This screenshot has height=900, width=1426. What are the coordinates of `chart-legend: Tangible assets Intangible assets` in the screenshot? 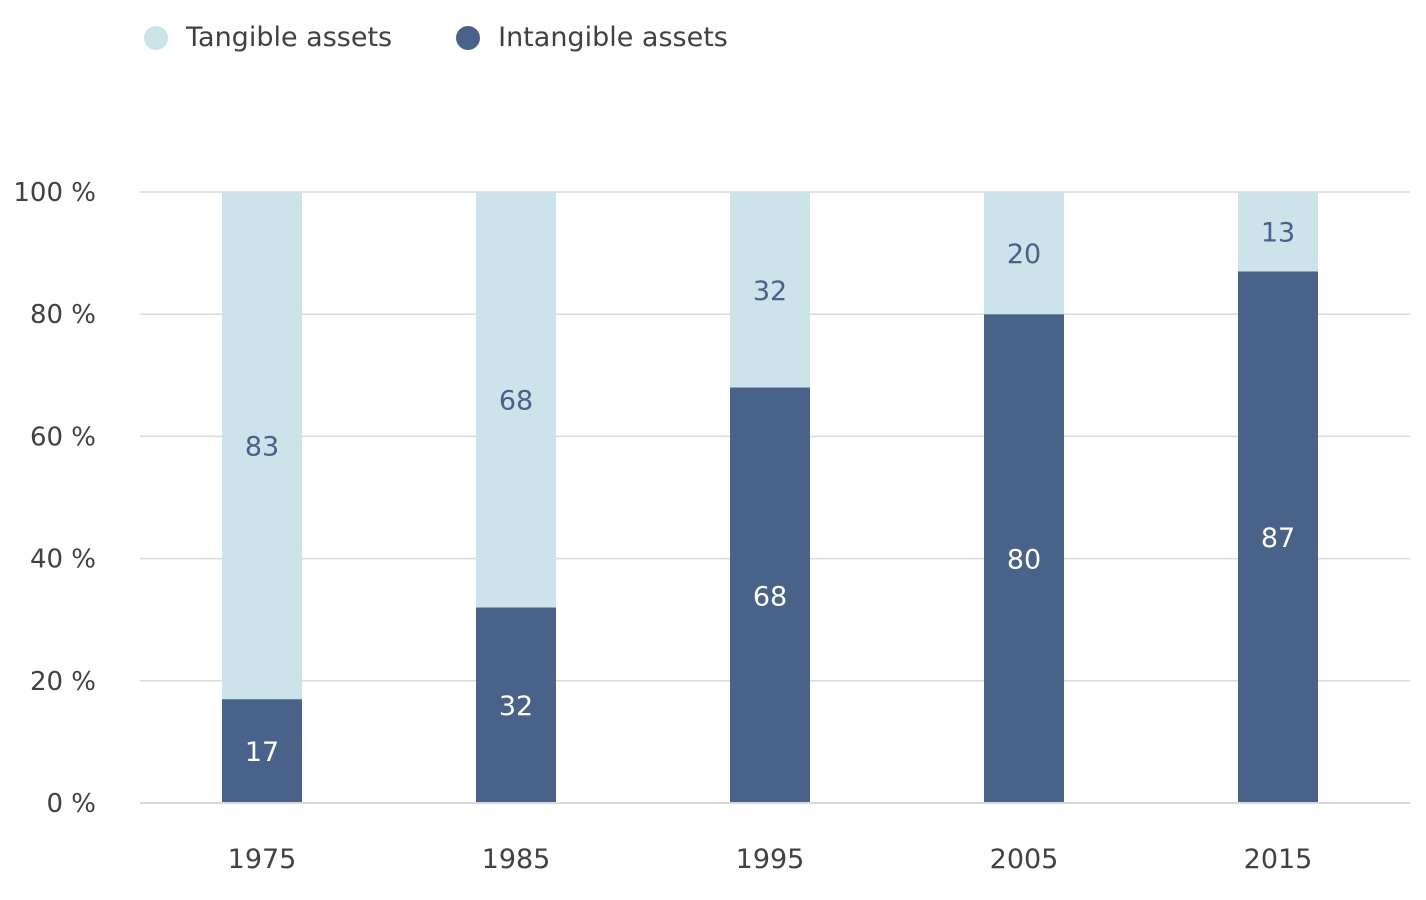 It's located at (468, 37).